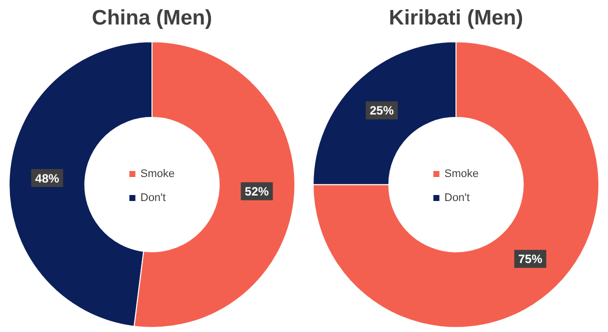 This screenshot has width=608, height=332. Describe the element at coordinates (152, 18) in the screenshot. I see `chart-title: China (Men)` at that location.